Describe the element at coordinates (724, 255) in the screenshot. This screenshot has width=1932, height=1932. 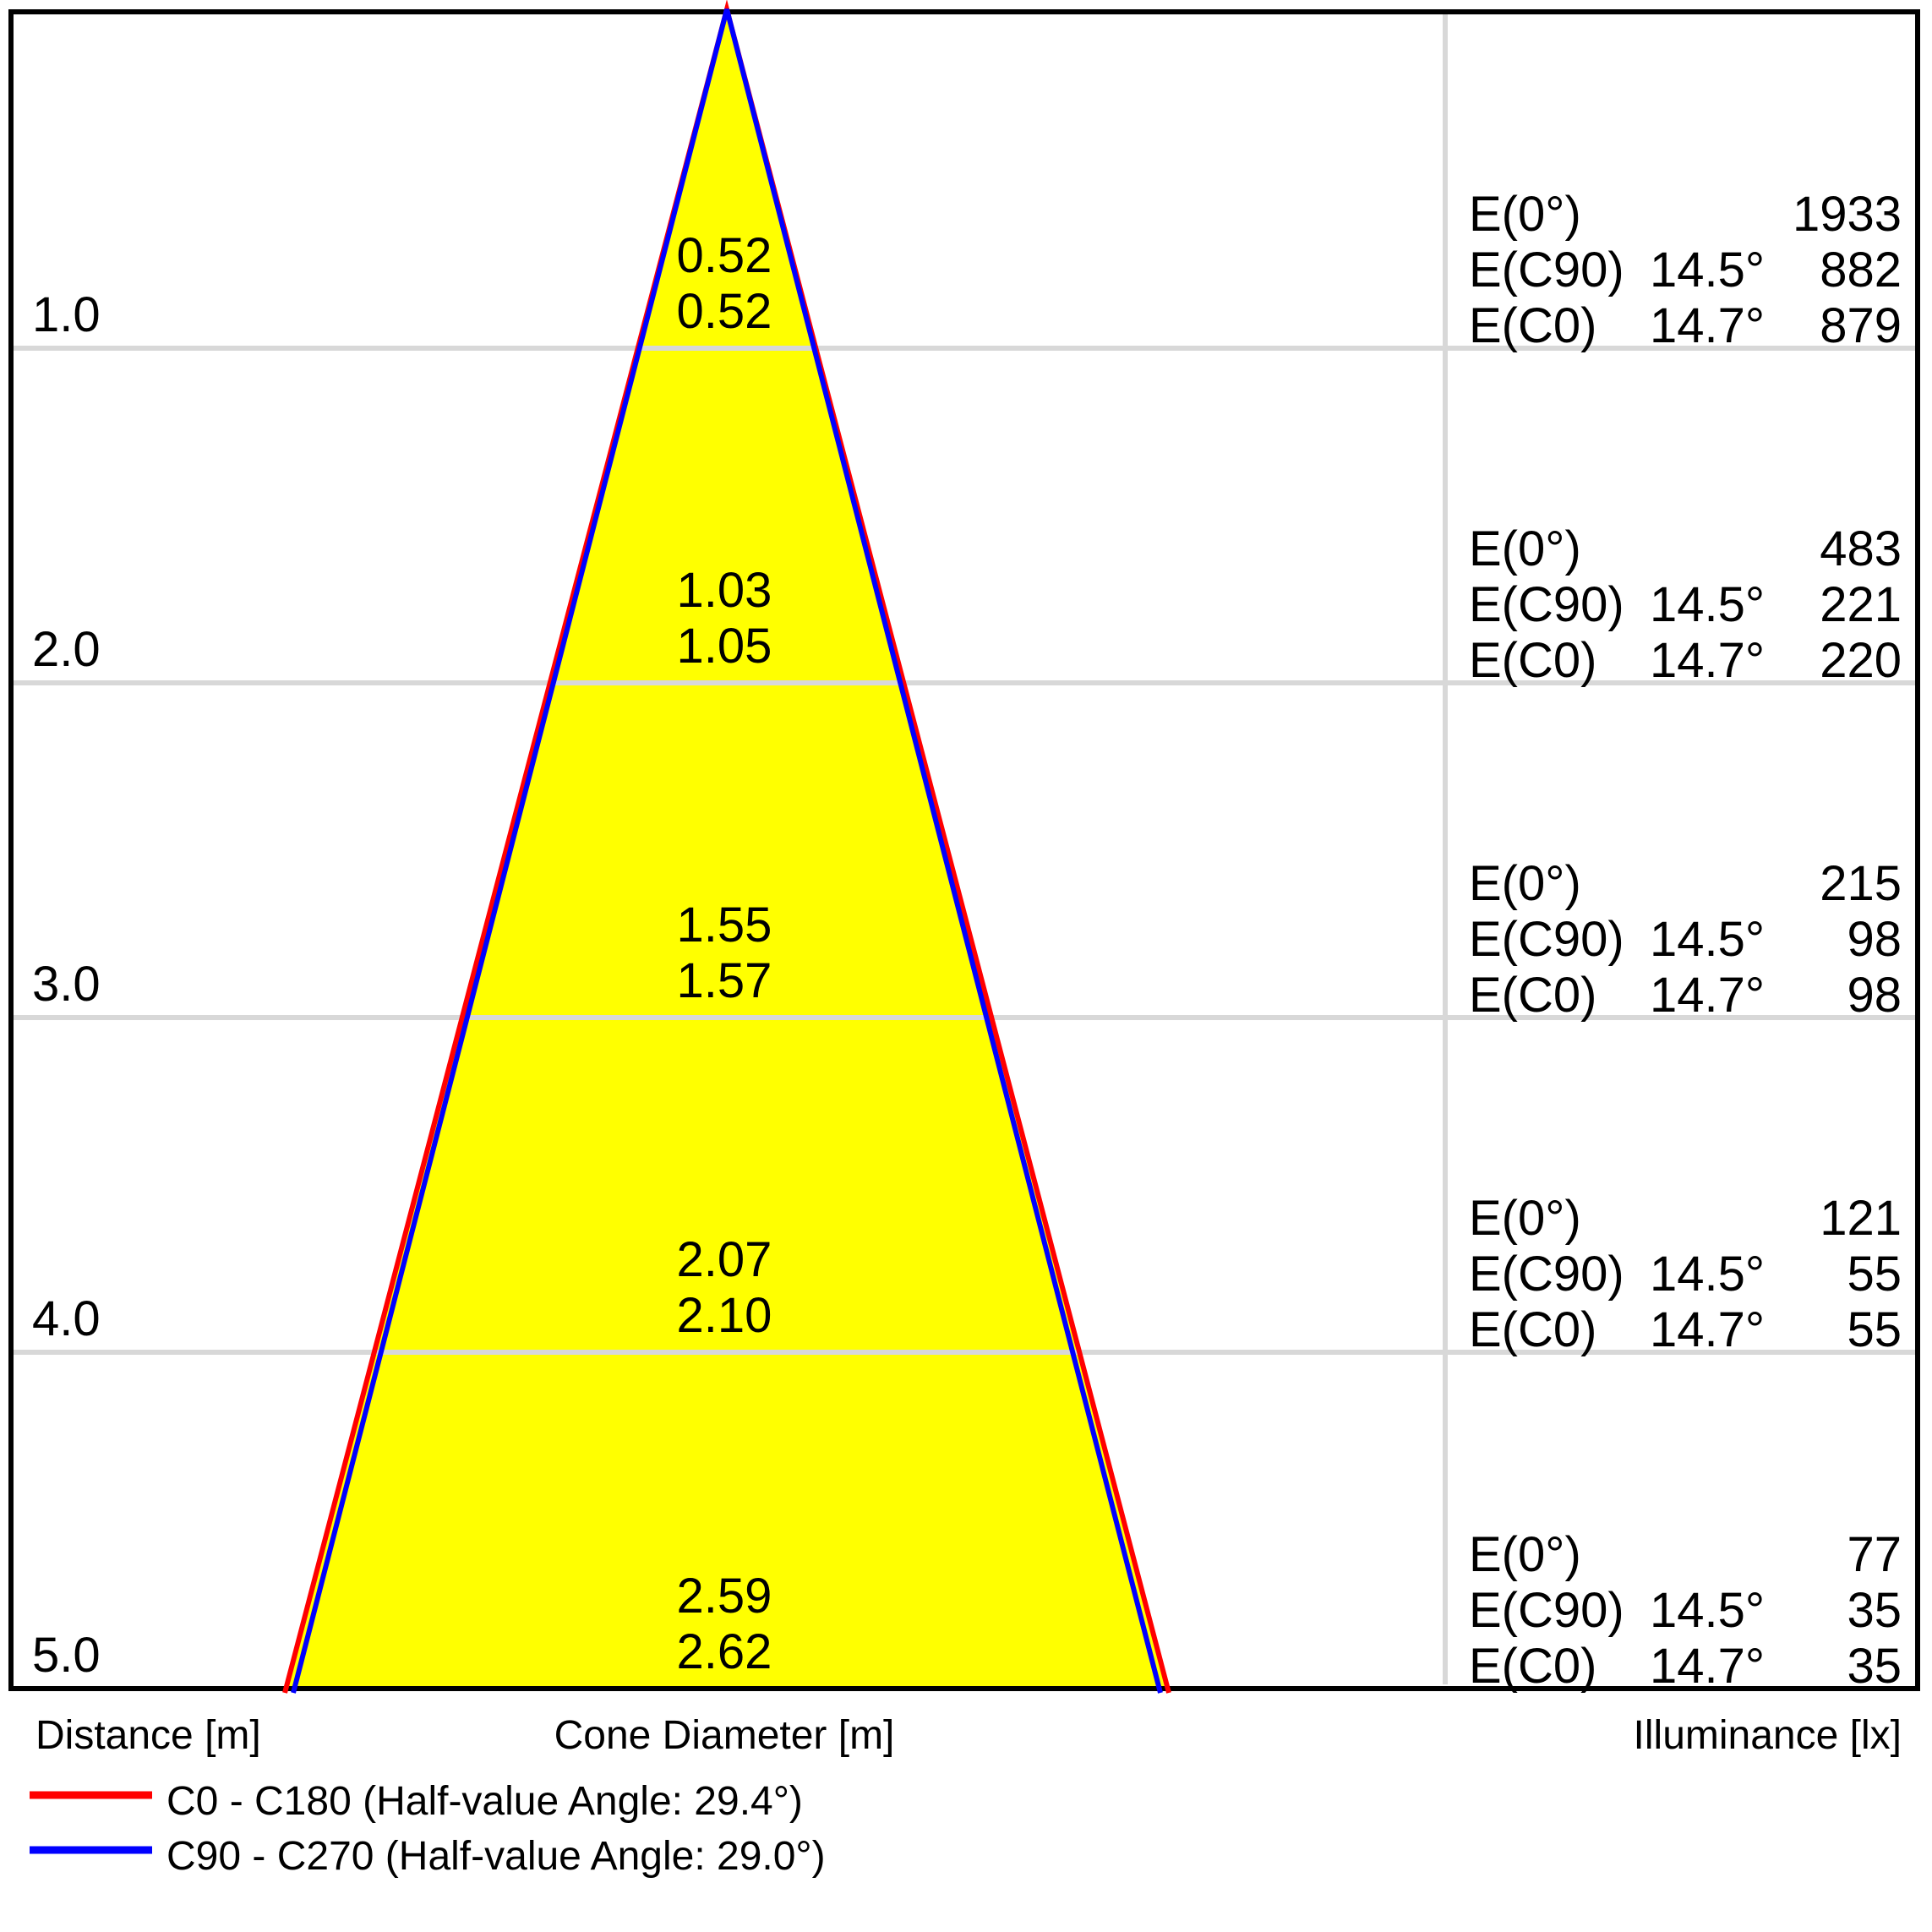
I see `cone-diameter-c90-1m: 0.52` at that location.